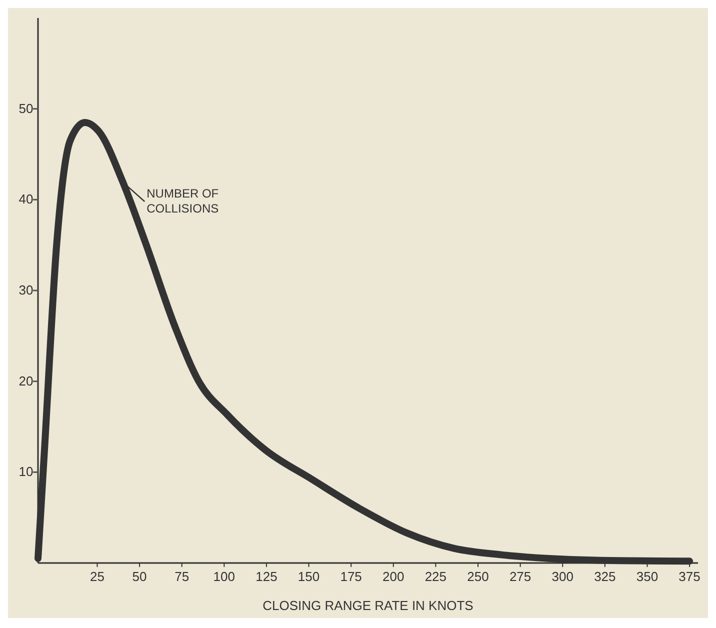 Image resolution: width=716 pixels, height=628 pixels. I want to click on x-tick-label: 125, so click(267, 576).